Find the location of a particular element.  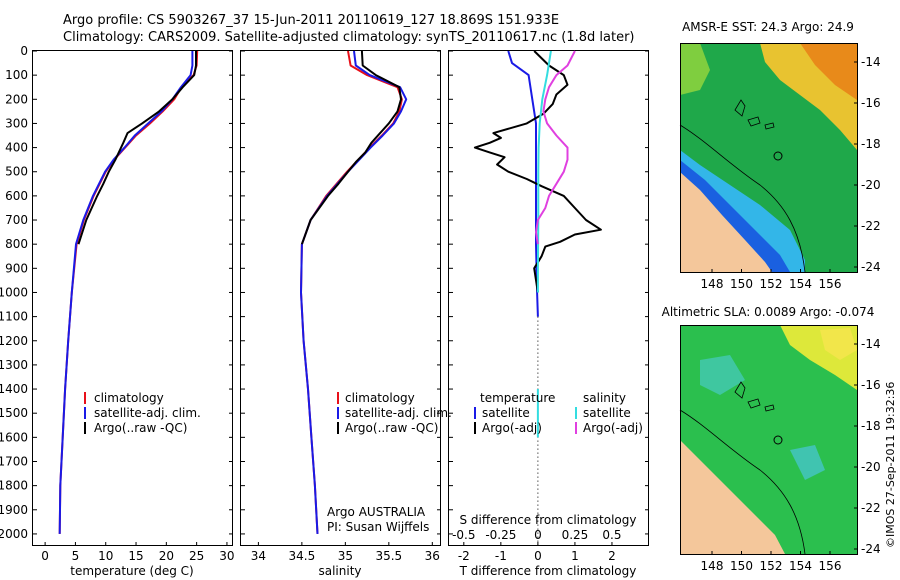

depth-tick-label: 0 is located at coordinates (24, 51).